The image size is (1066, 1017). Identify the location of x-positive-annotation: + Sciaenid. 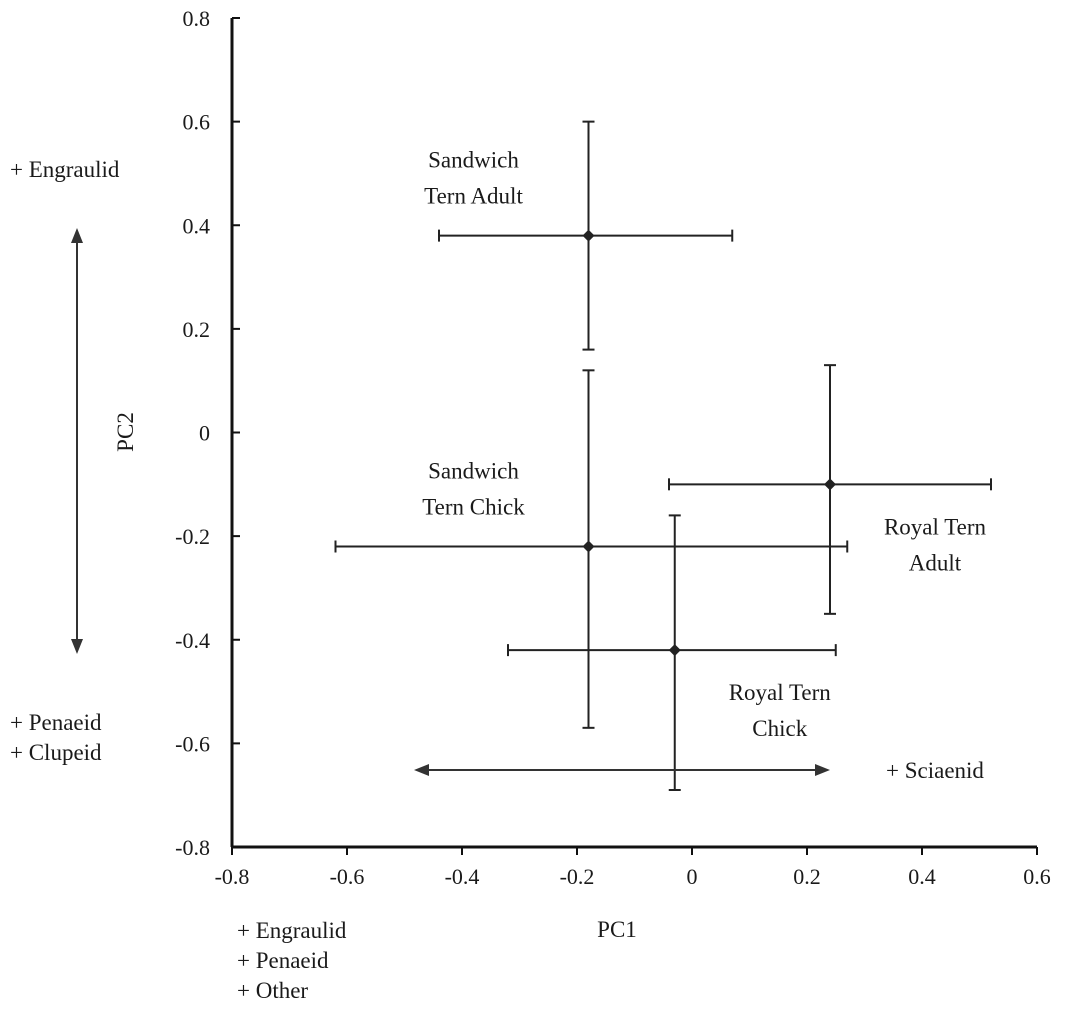
(935, 770).